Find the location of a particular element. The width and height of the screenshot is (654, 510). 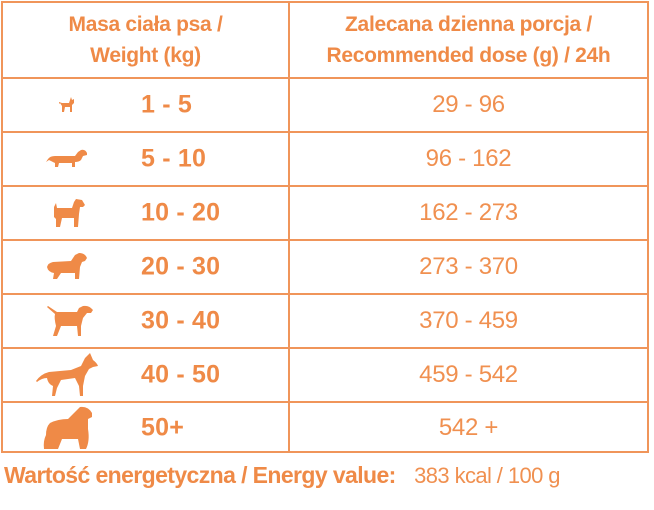

weight-range: 40 - 50 is located at coordinates (181, 374).